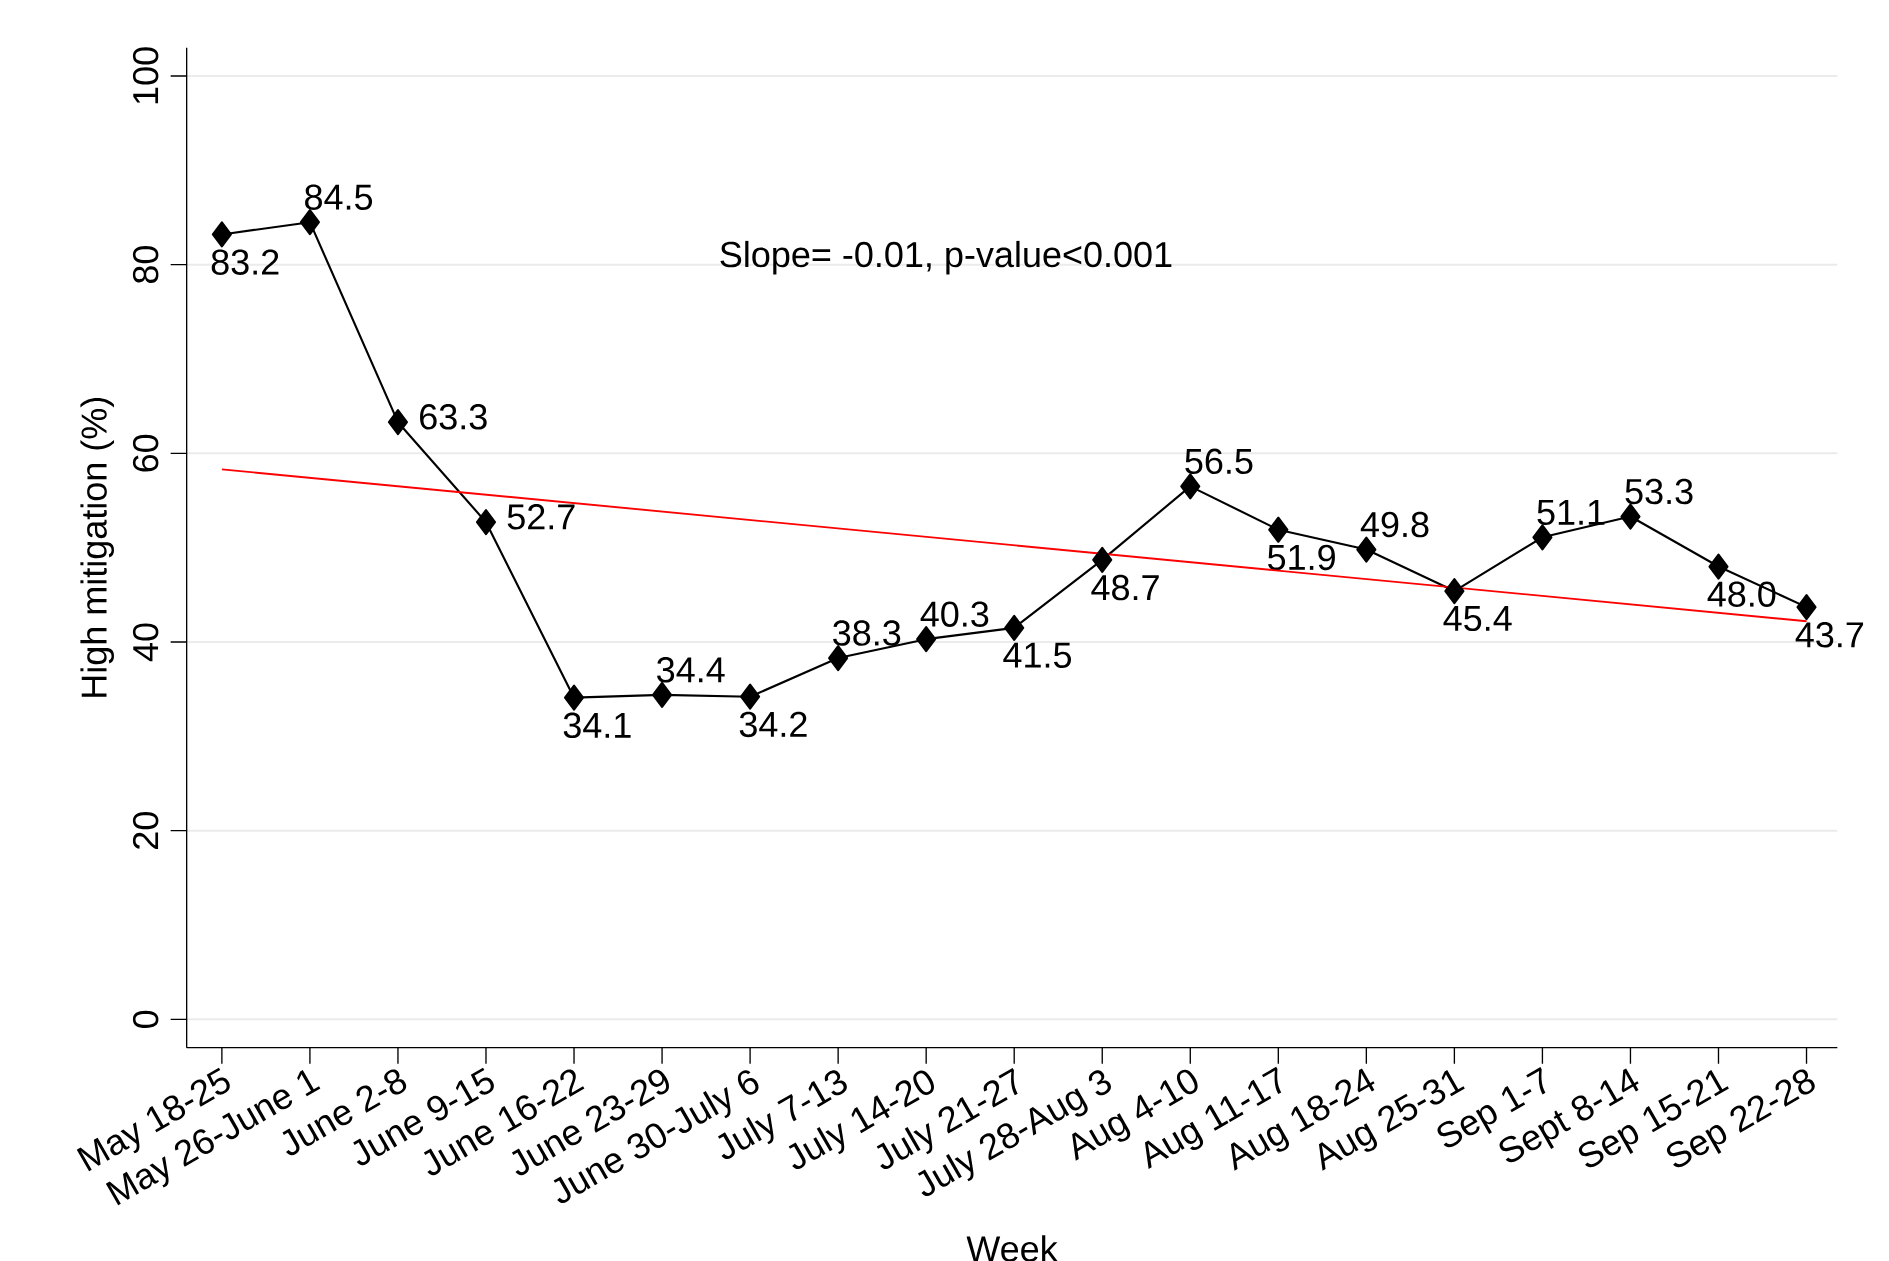 The image size is (1889, 1261). Describe the element at coordinates (245, 262) in the screenshot. I see `data-label: 83.2` at that location.